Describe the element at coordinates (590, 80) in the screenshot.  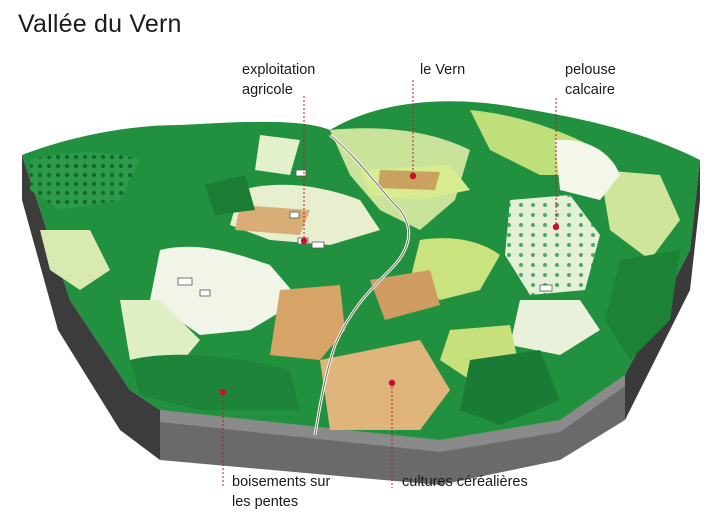
I see `label-pelouse-calcaire: pelouse calcaire` at that location.